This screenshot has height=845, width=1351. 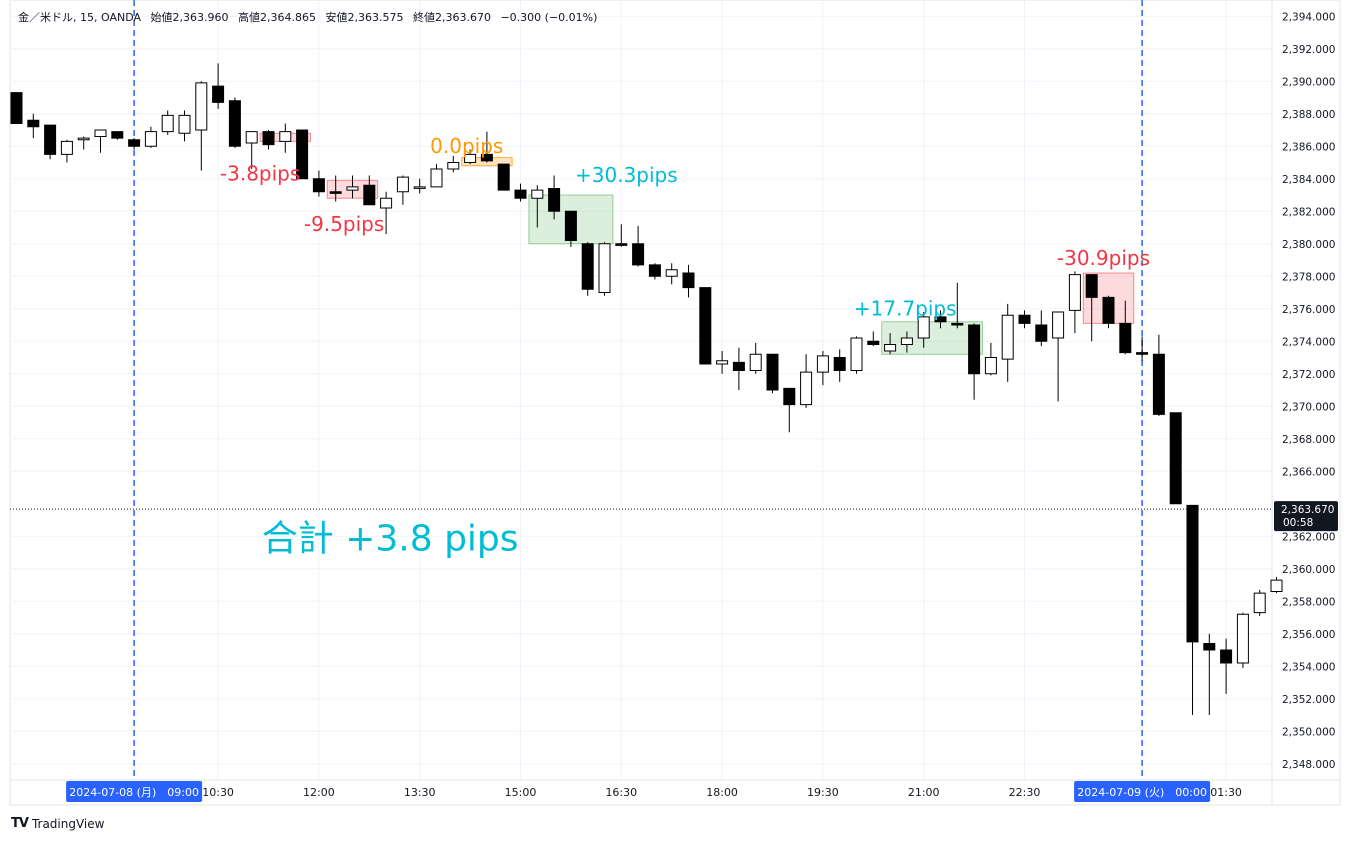 What do you see at coordinates (924, 792) in the screenshot?
I see `time-axis-label: 21:00` at bounding box center [924, 792].